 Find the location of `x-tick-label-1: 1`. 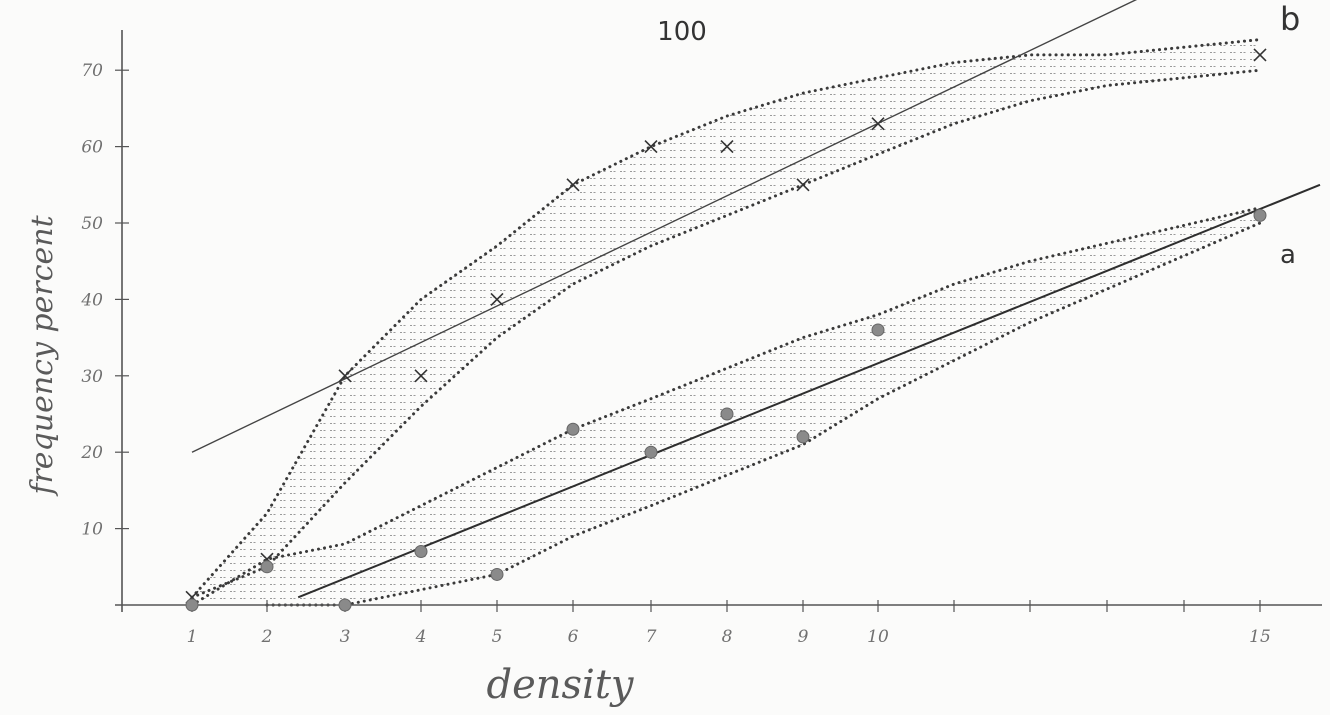

x-tick-label-1: 1 is located at coordinates (192, 637).